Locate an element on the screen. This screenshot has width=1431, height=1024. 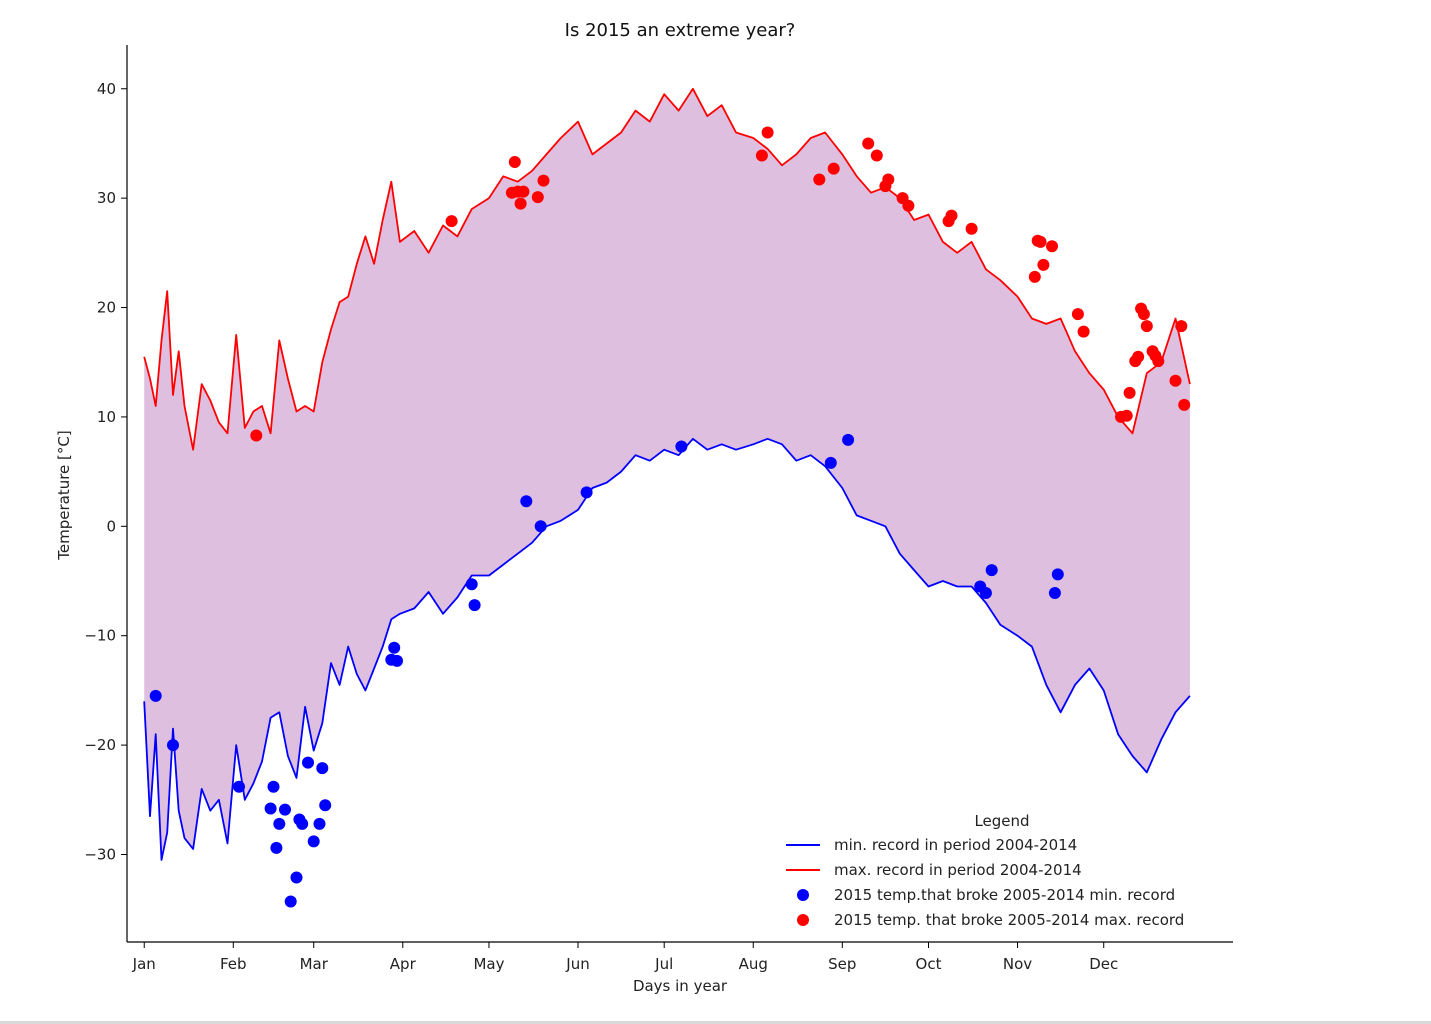
y-tick-label: −30 is located at coordinates (100, 854).